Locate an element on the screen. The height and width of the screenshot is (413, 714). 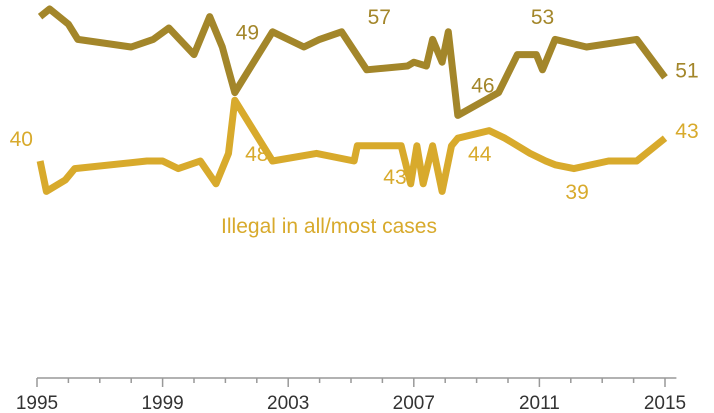
x-axis: 1995 1999 2003 2007 2011 2015 is located at coordinates (351, 395).